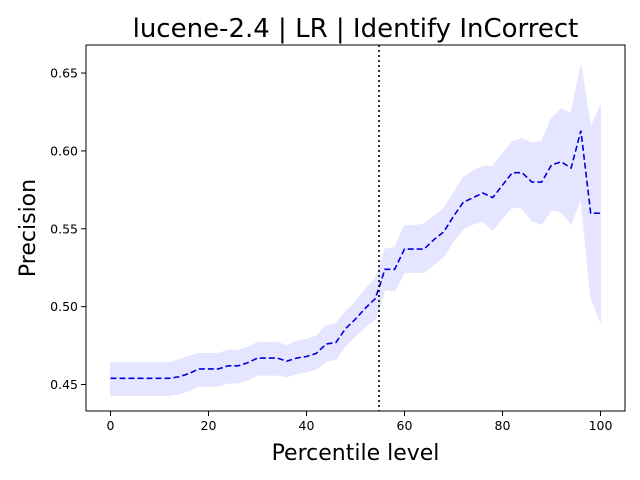  I want to click on y-tick-label: 0.55, so click(64, 228).